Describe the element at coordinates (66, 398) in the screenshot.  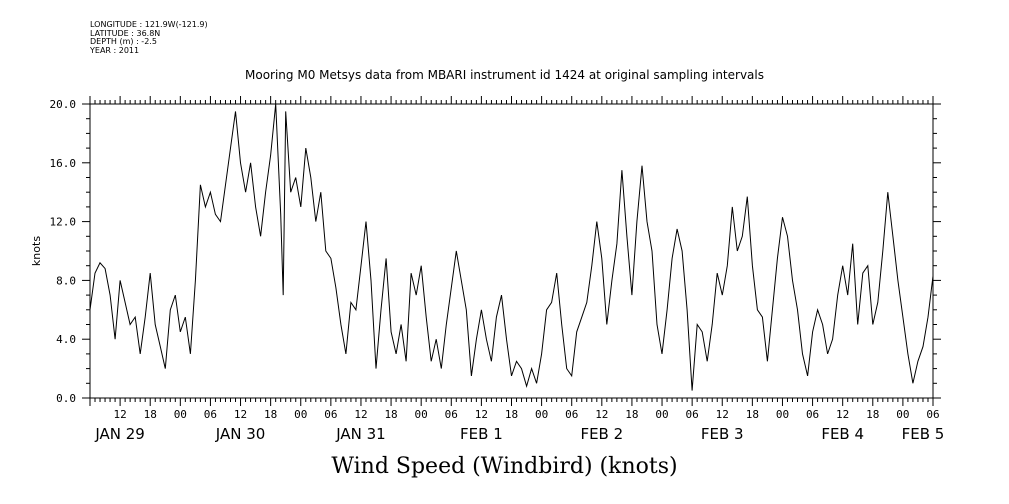
I see `y-tick-label: 0.0` at that location.